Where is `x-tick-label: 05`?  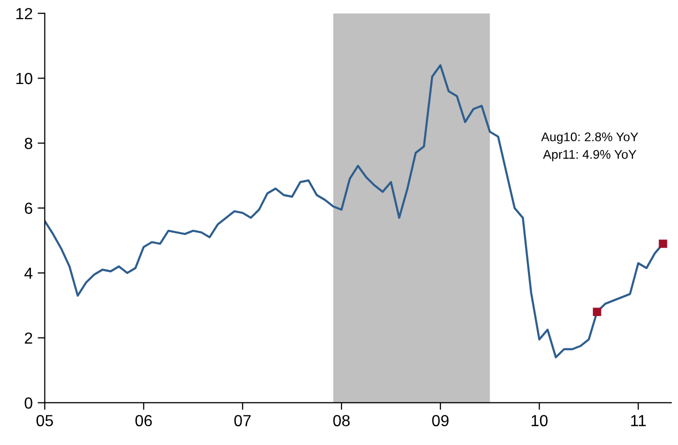
x-tick-label: 05 is located at coordinates (44, 420).